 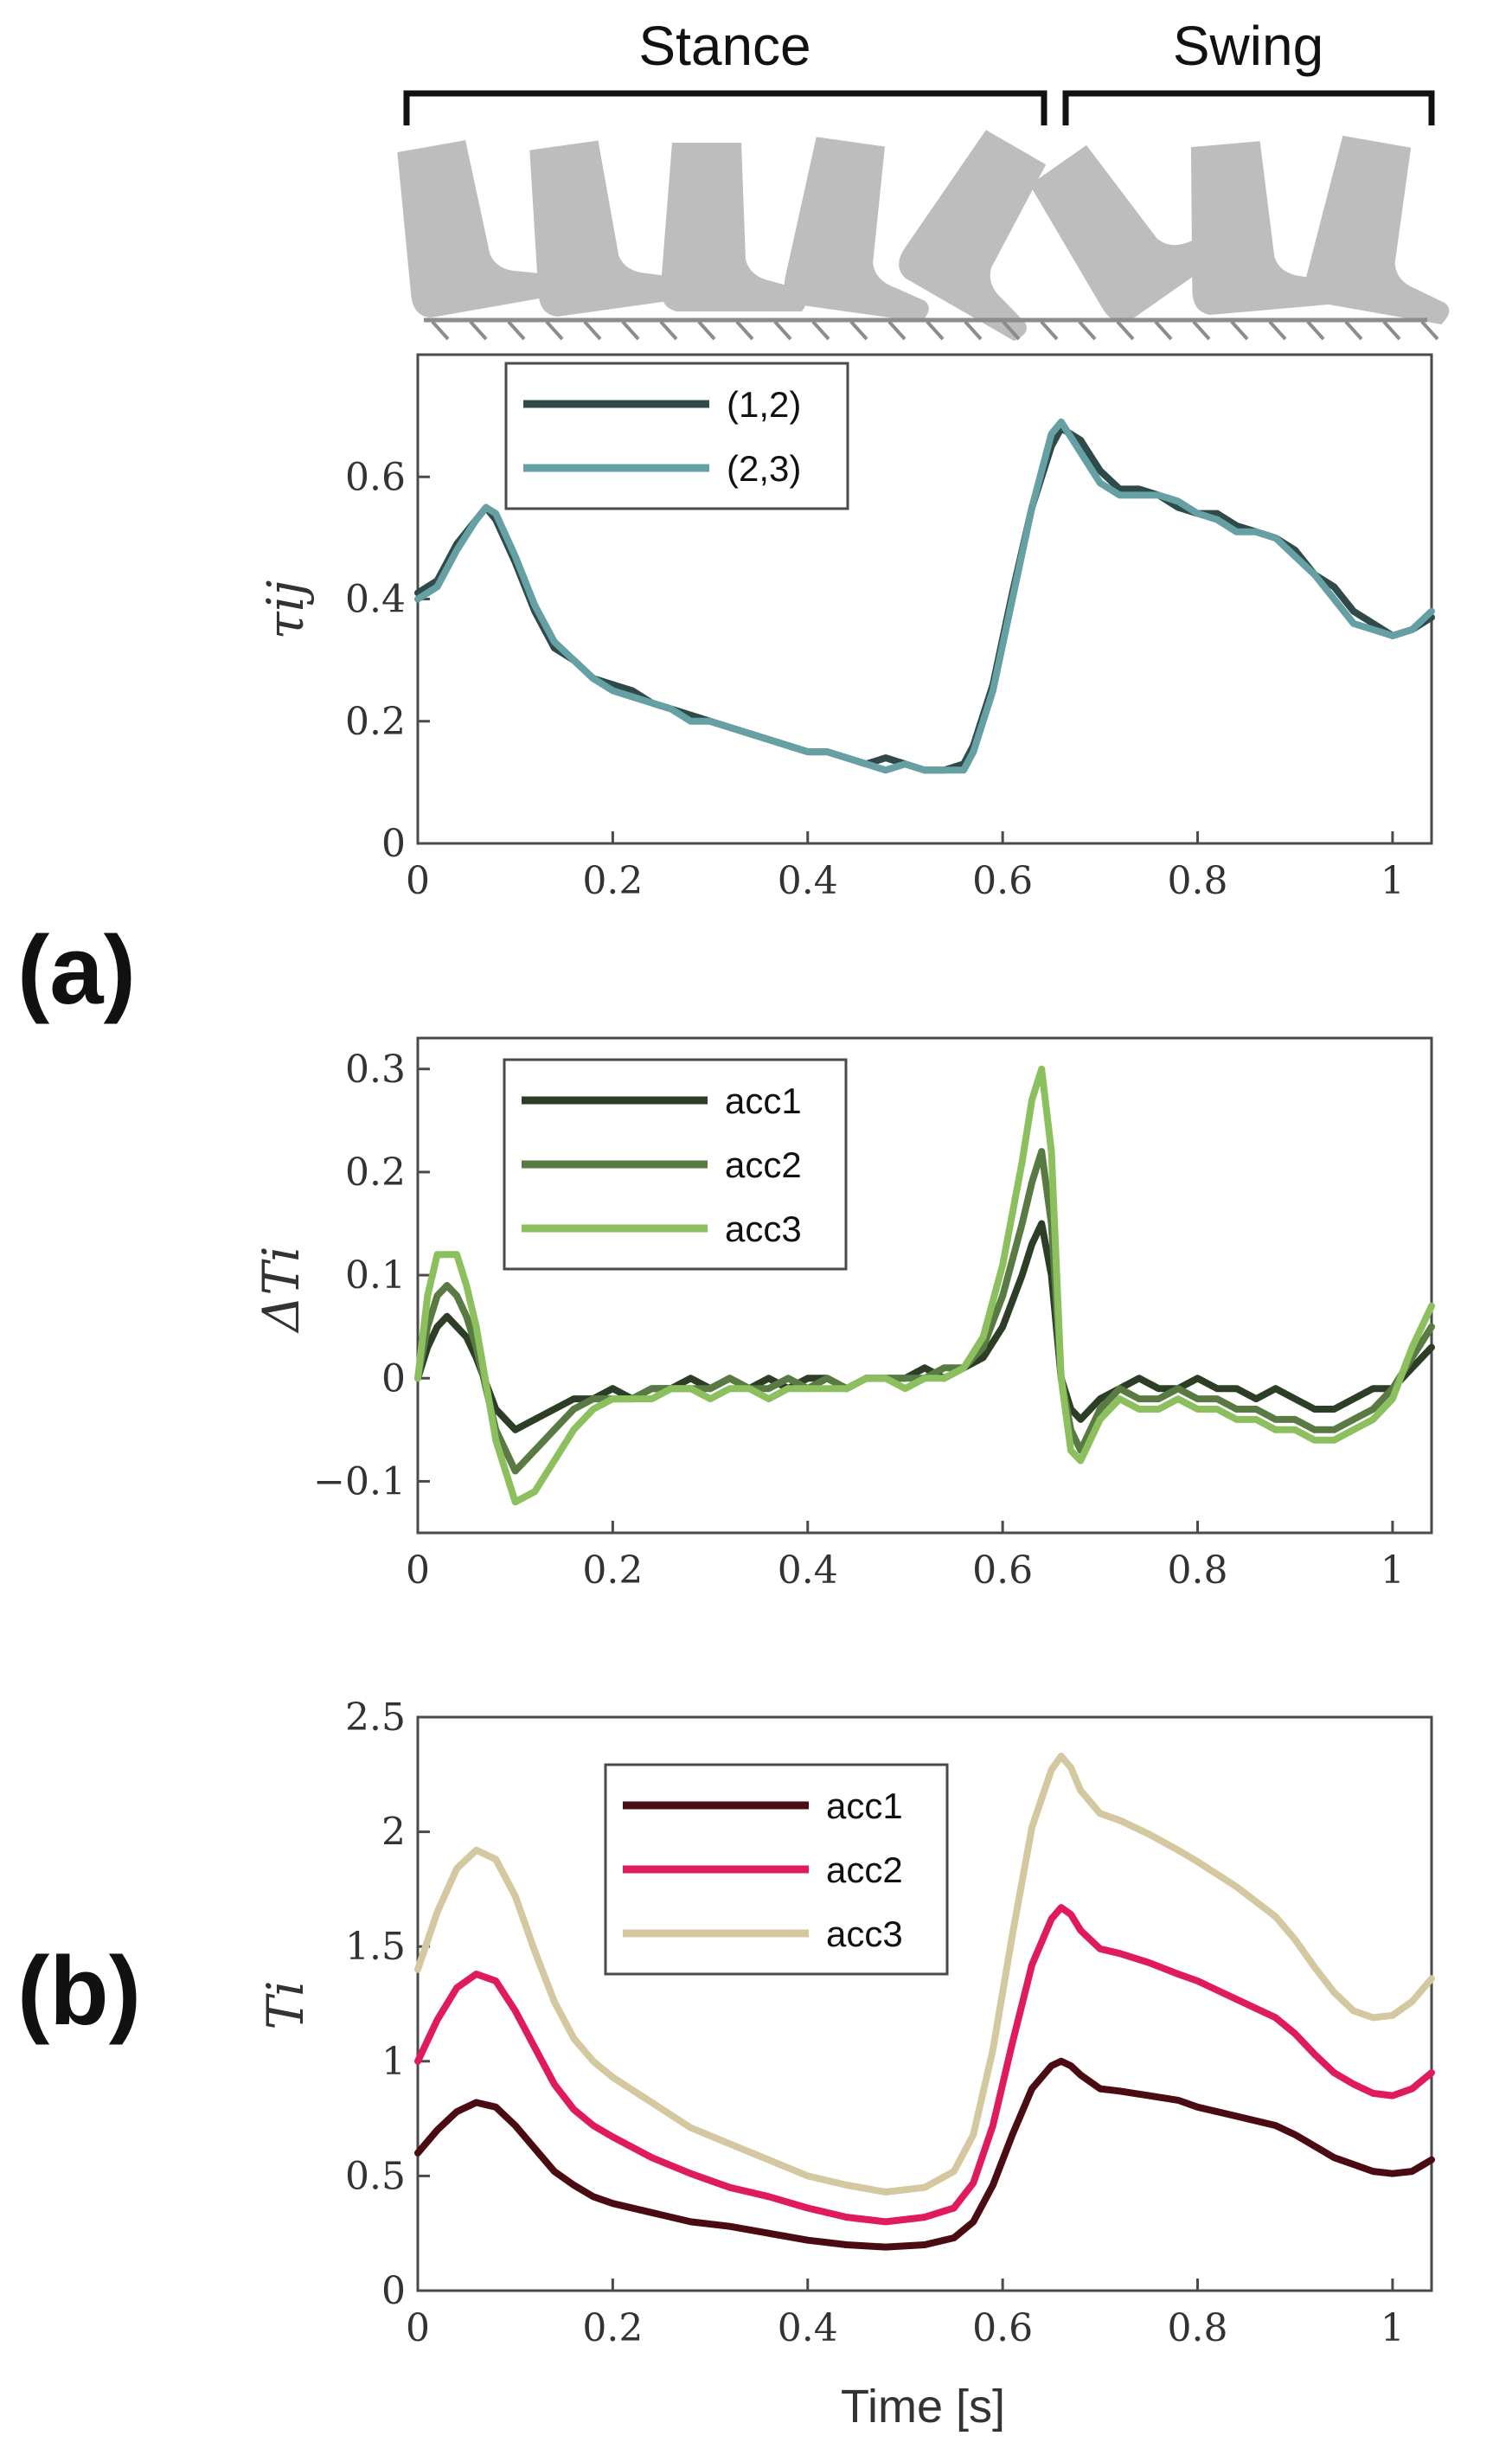 I want to click on tau-y-tick-label: 0, so click(x=393, y=844).